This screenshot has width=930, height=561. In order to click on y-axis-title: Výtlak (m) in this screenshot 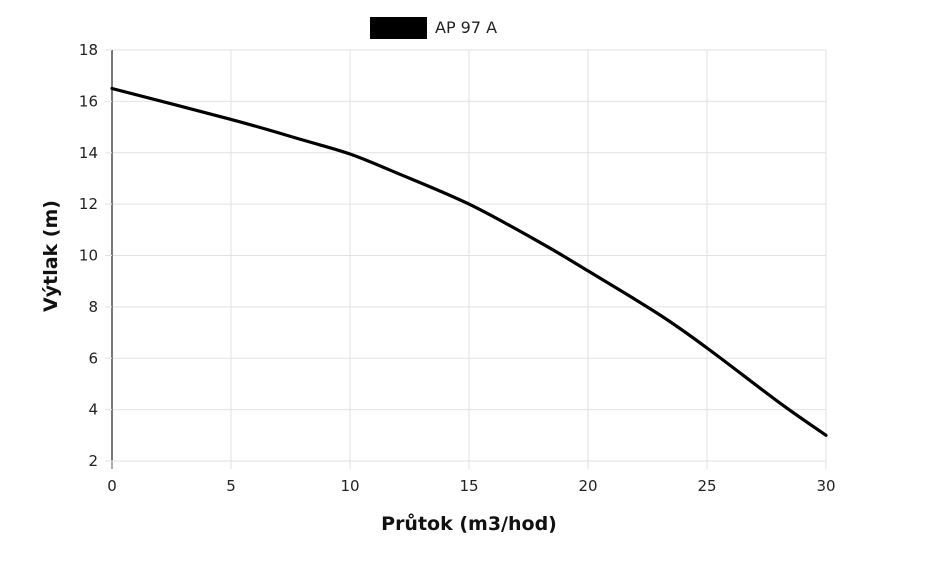, I will do `click(51, 256)`.